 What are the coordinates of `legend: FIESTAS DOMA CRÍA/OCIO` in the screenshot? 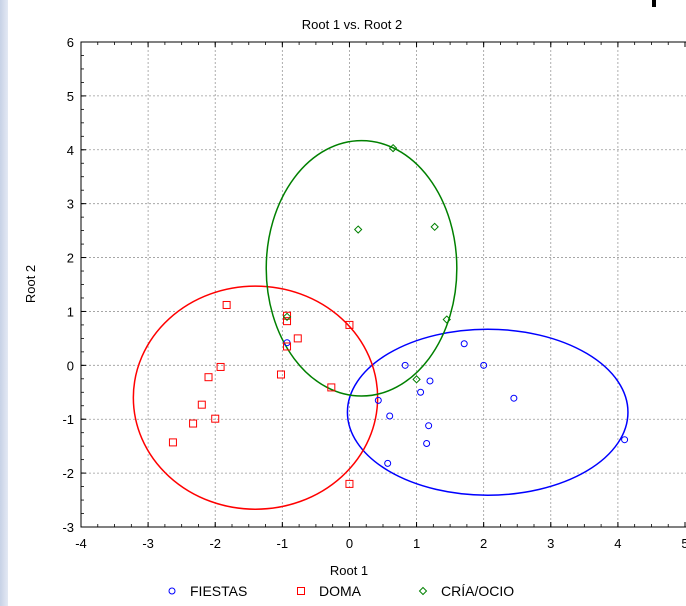 It's located at (341, 591).